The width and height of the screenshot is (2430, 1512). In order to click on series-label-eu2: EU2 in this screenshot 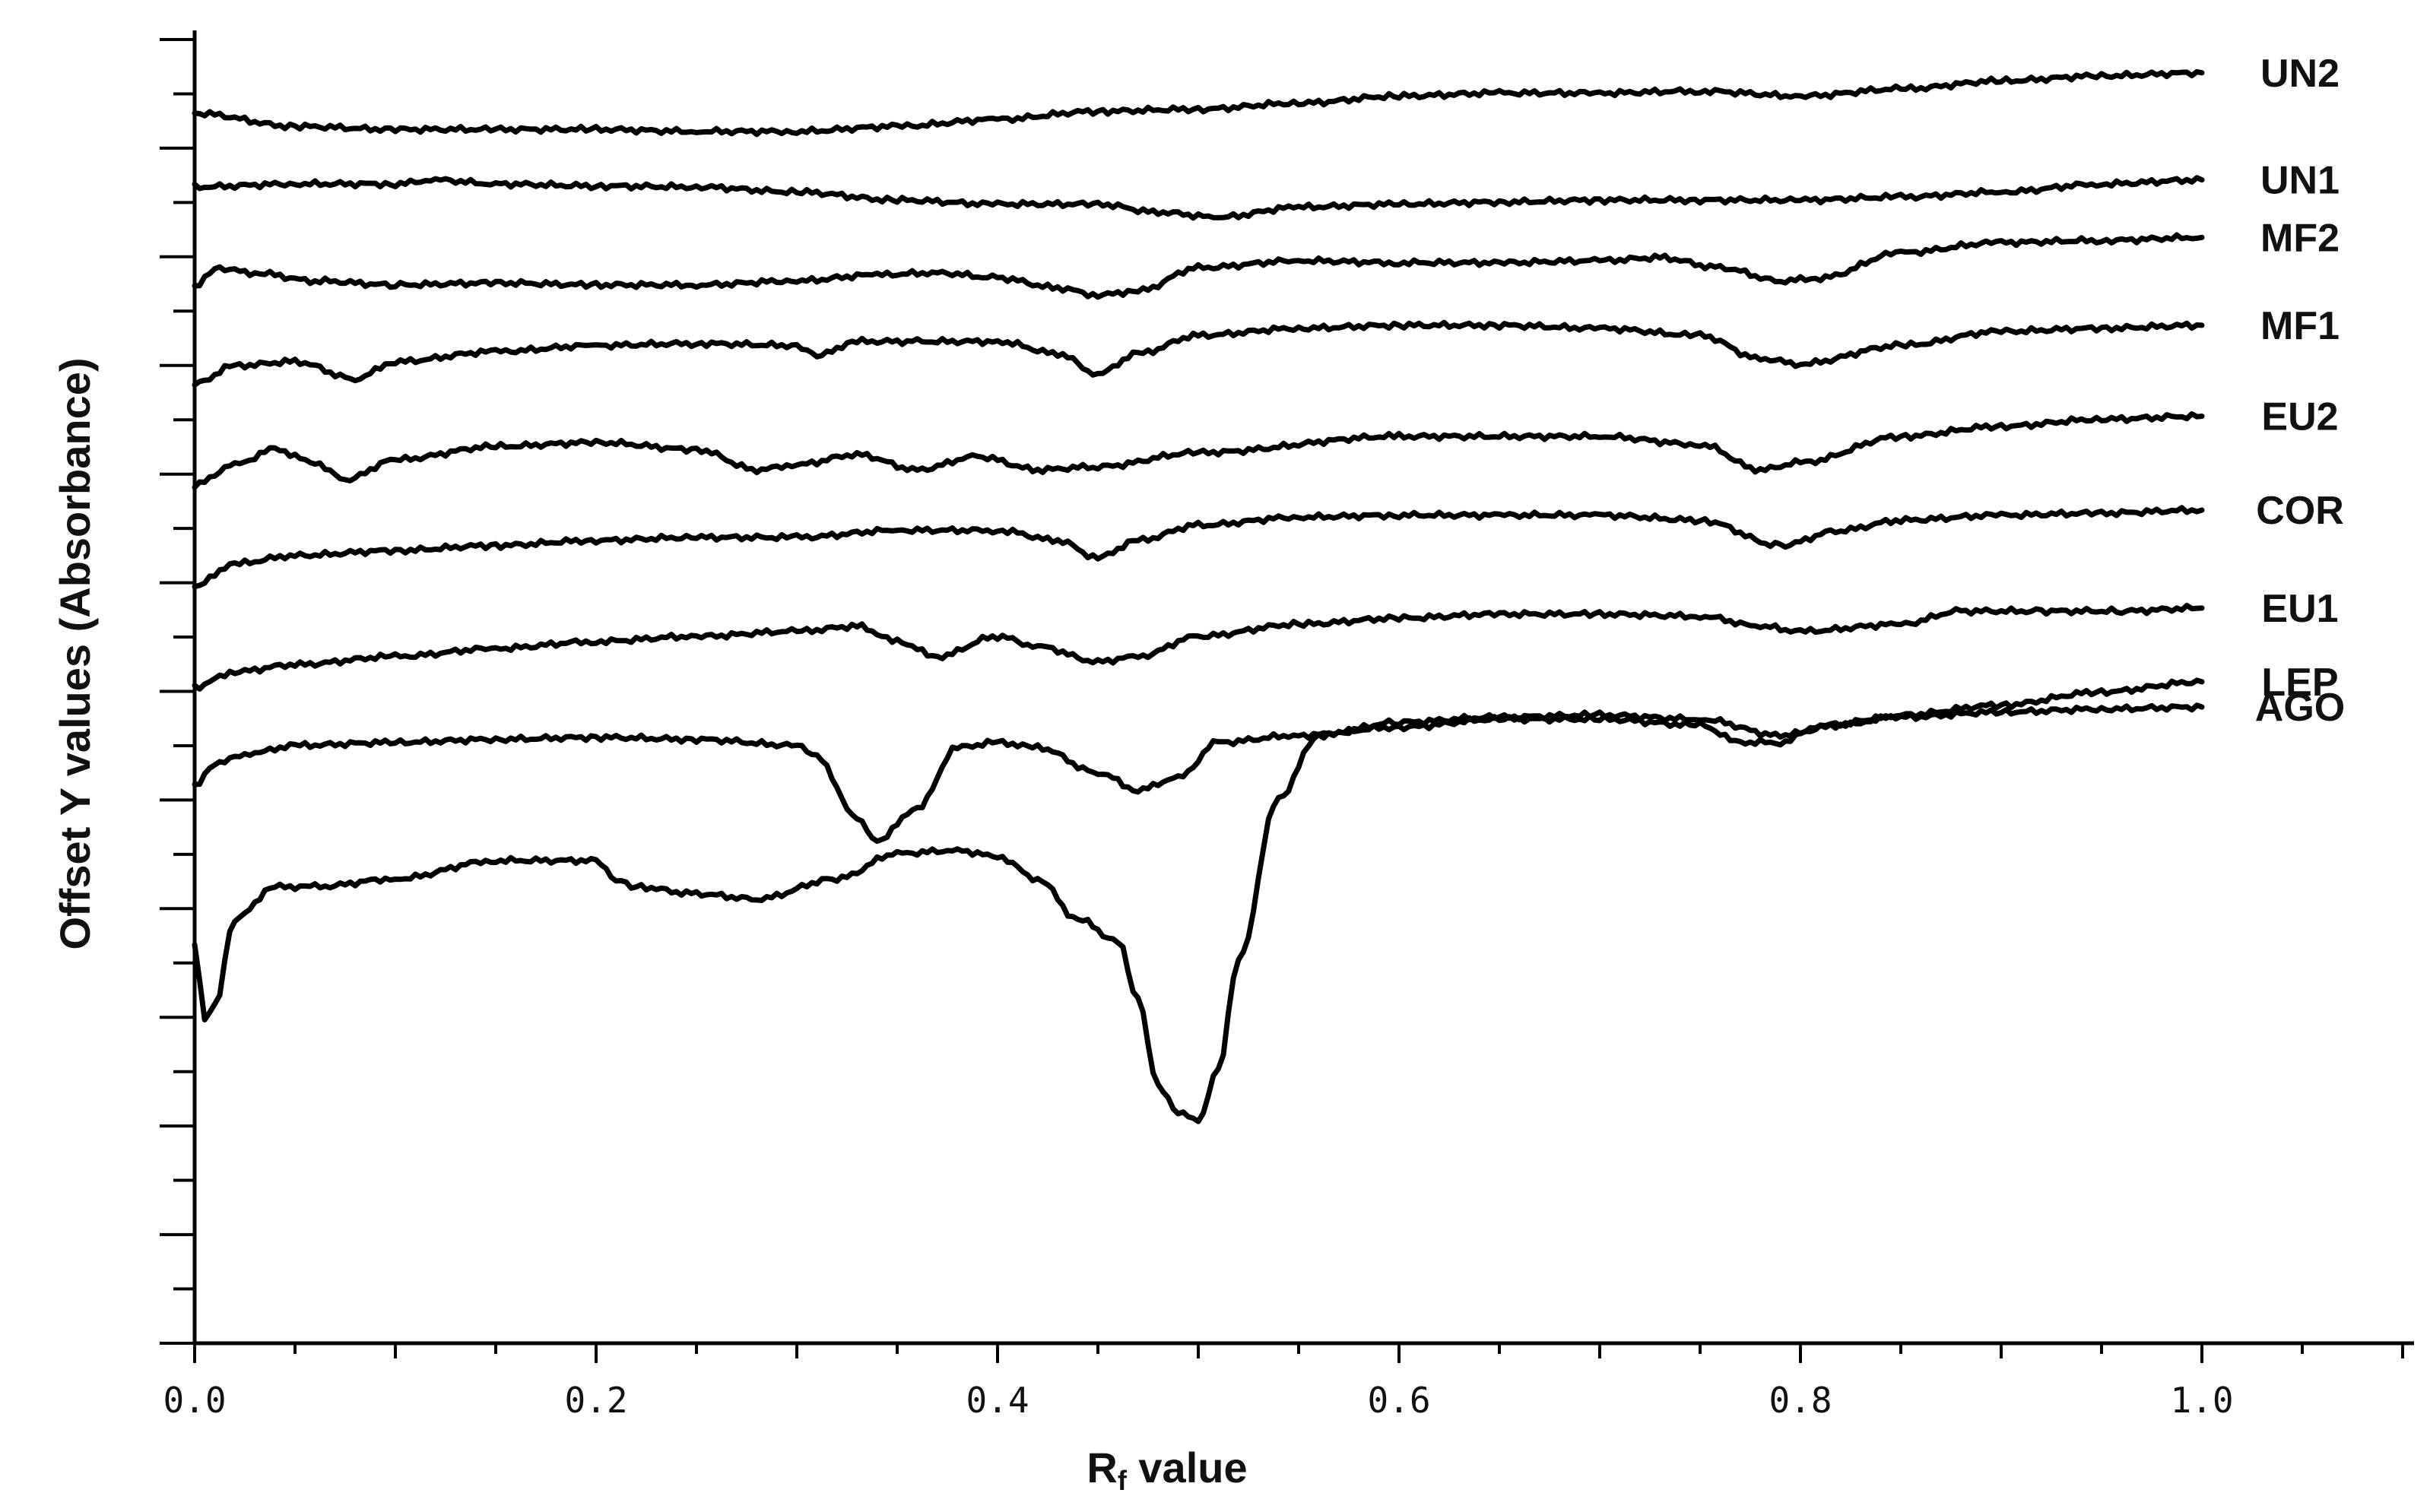, I will do `click(2299, 417)`.